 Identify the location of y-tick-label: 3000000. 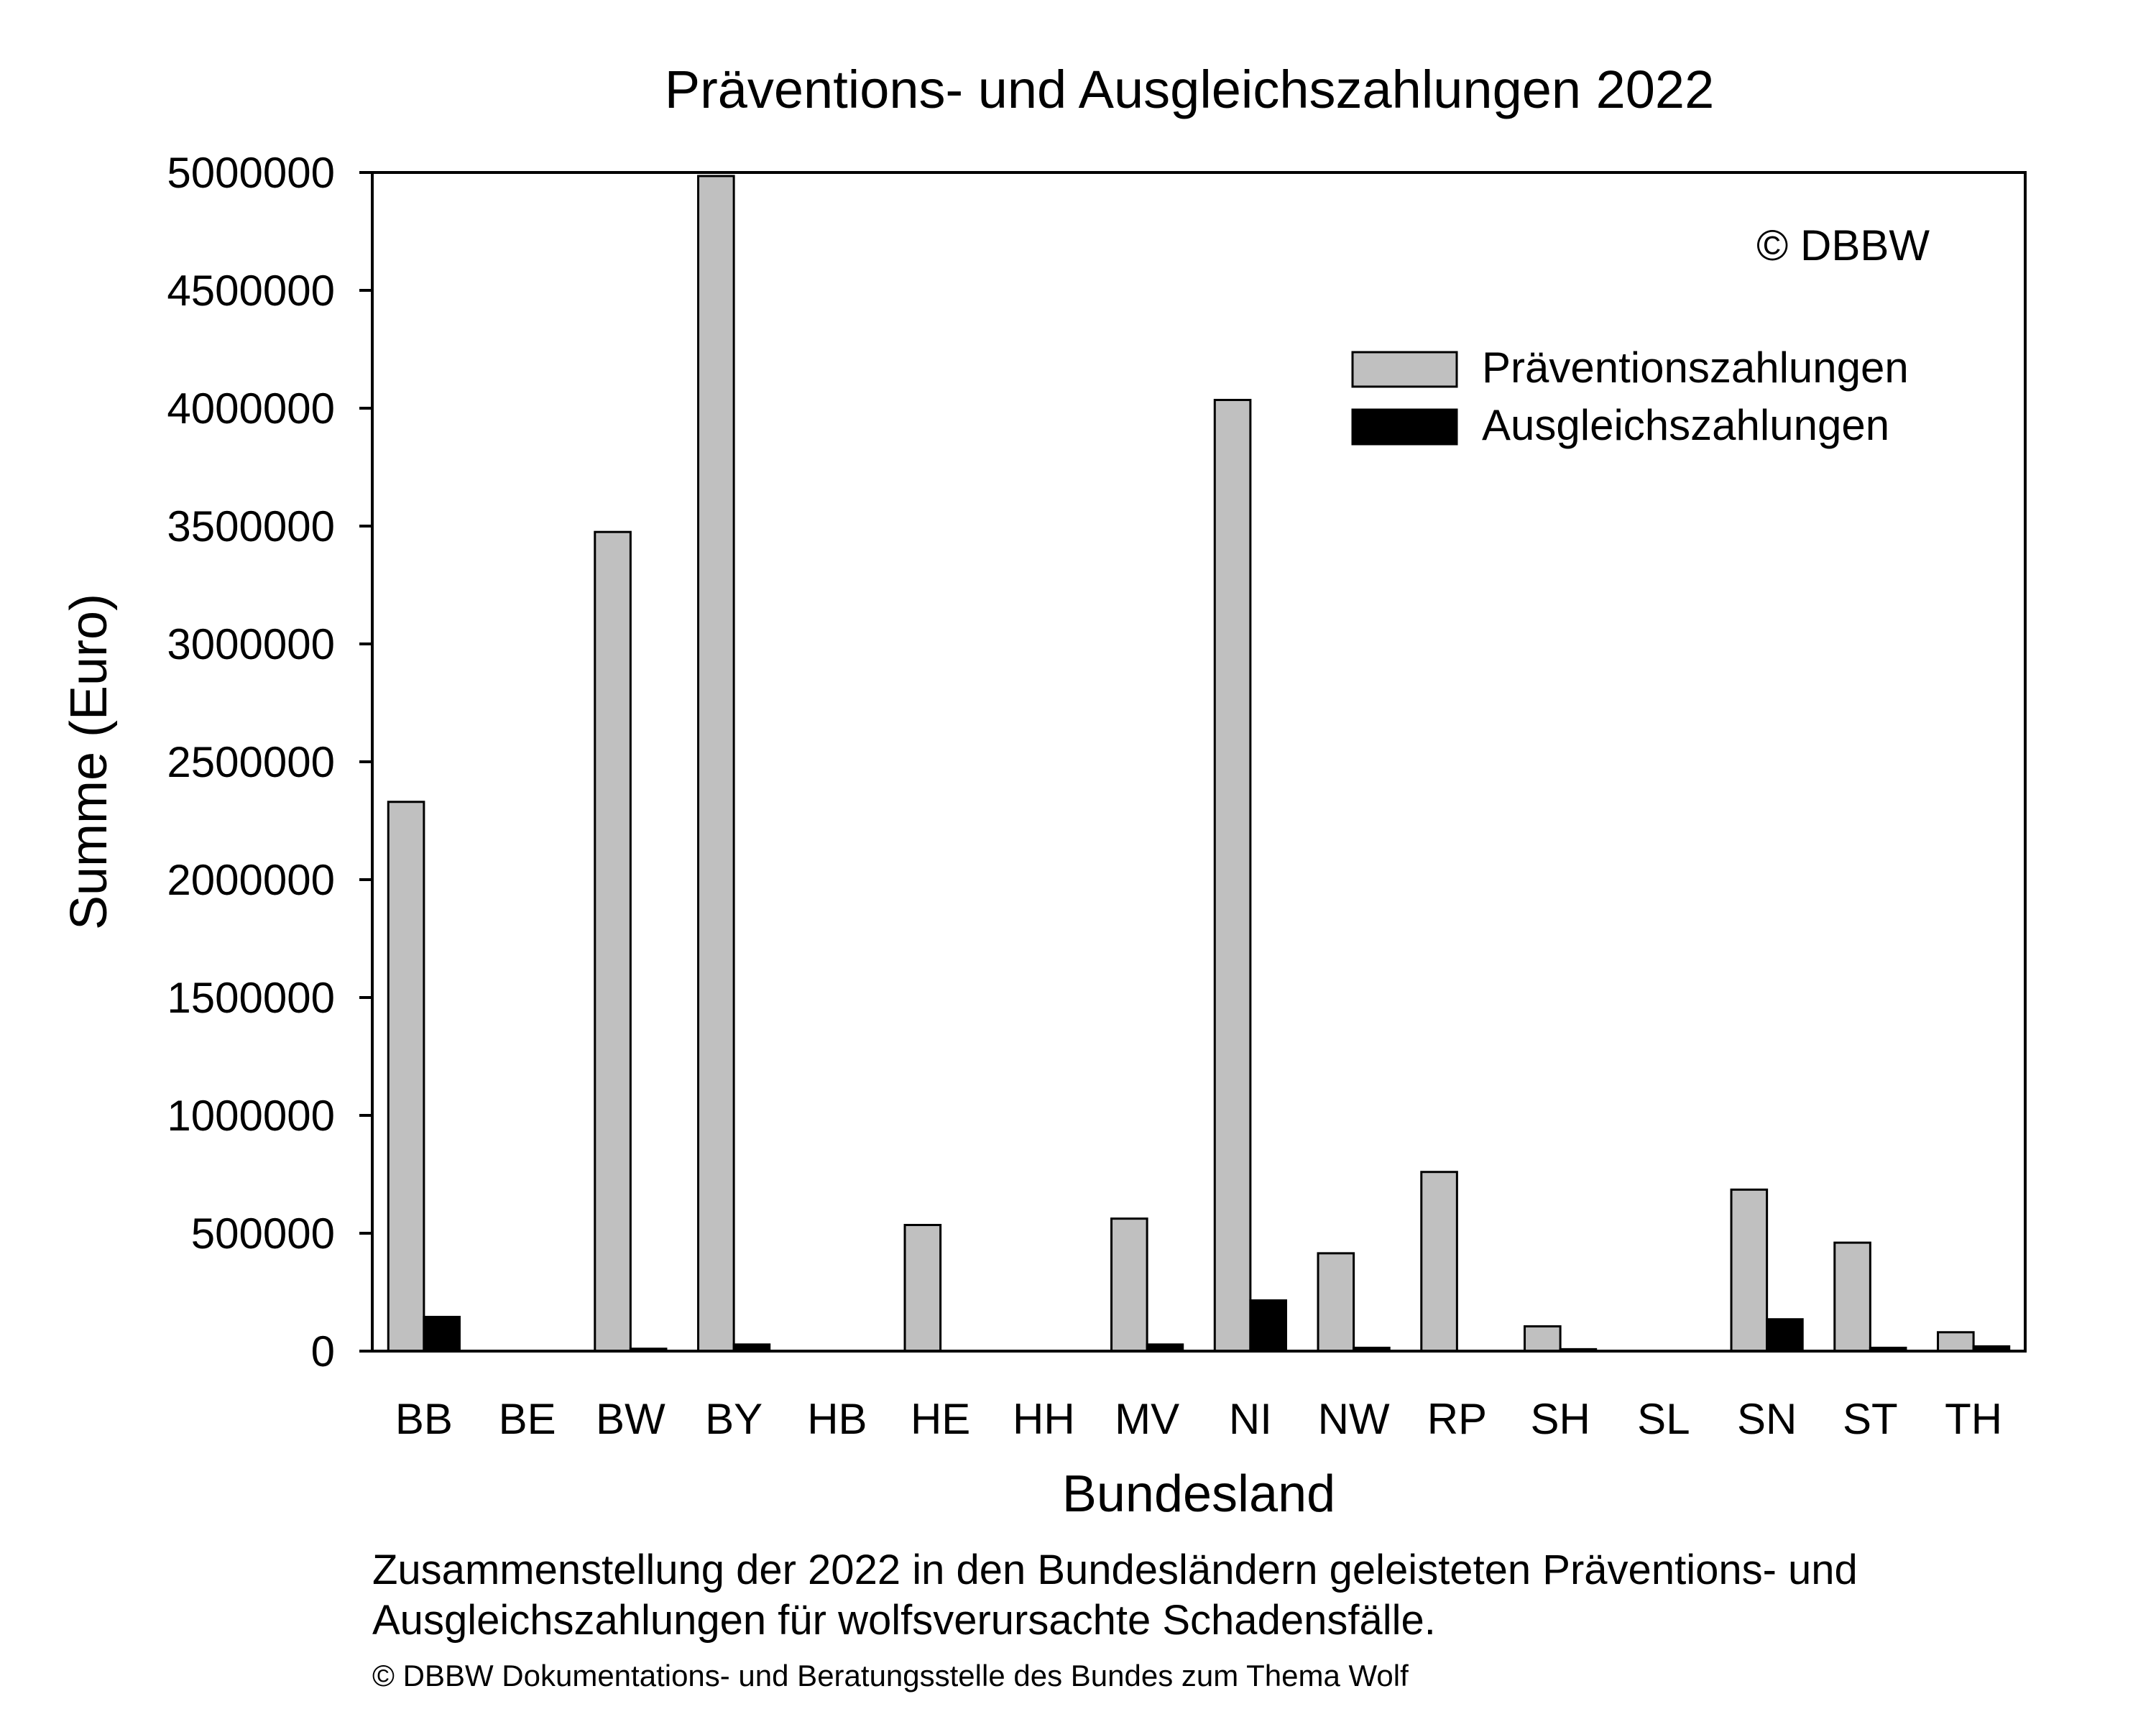
(251, 644).